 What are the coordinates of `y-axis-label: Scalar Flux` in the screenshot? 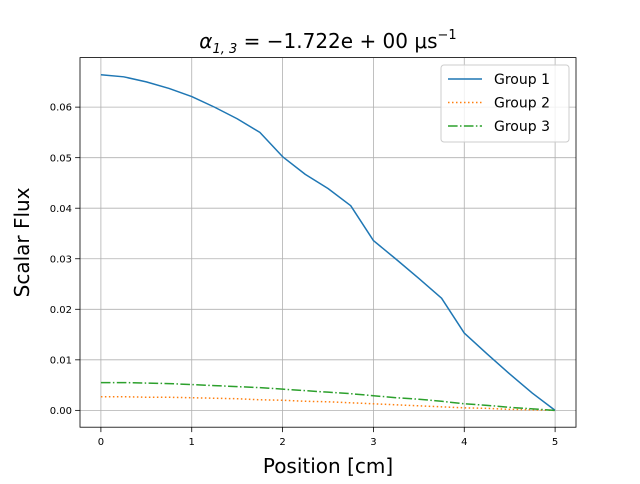 It's located at (22, 242).